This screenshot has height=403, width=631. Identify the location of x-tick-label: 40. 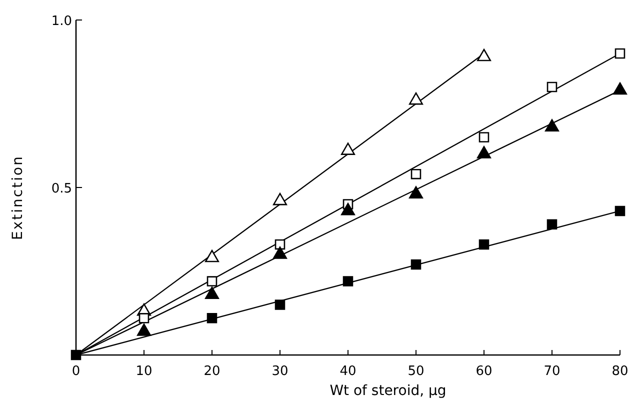
(348, 371).